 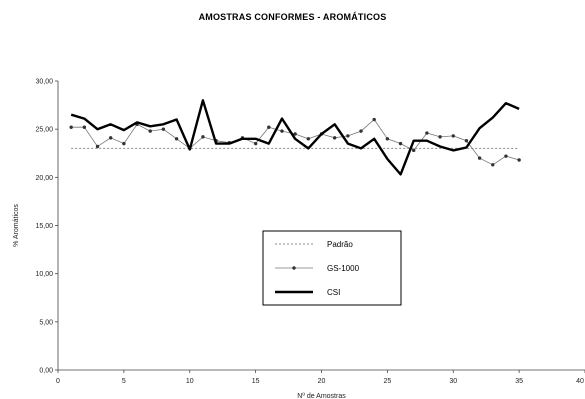 What do you see at coordinates (44, 178) in the screenshot?
I see `y-tick-label: 20,00` at bounding box center [44, 178].